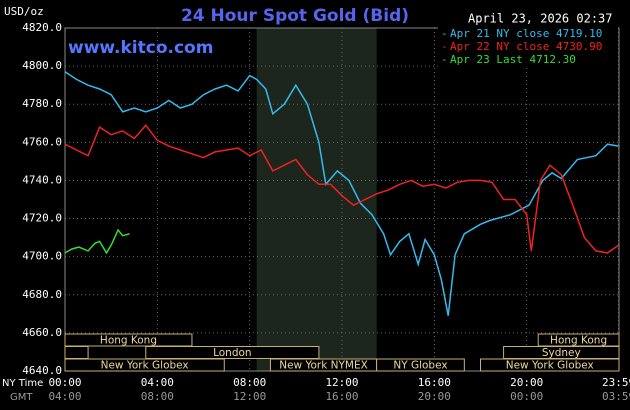 The width and height of the screenshot is (630, 410). What do you see at coordinates (526, 33) in the screenshot?
I see `legend-label: Apr 21 NY close 4719.10` at bounding box center [526, 33].